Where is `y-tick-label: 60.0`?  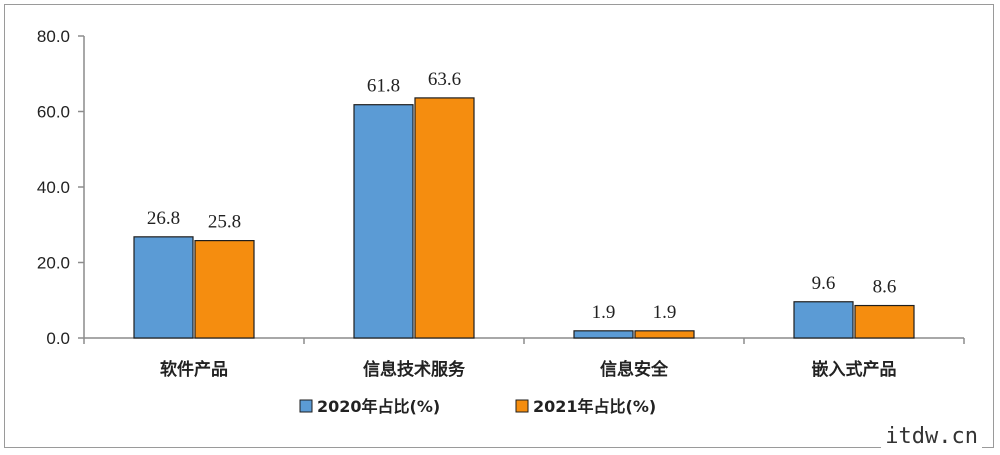 y-tick-label: 60.0 is located at coordinates (53, 112).